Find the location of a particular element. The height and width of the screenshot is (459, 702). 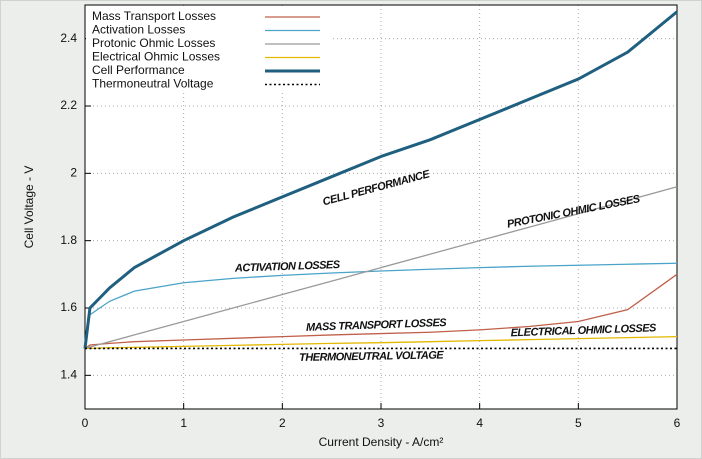

legend-label: Thermoneutral Voltage is located at coordinates (153, 84).